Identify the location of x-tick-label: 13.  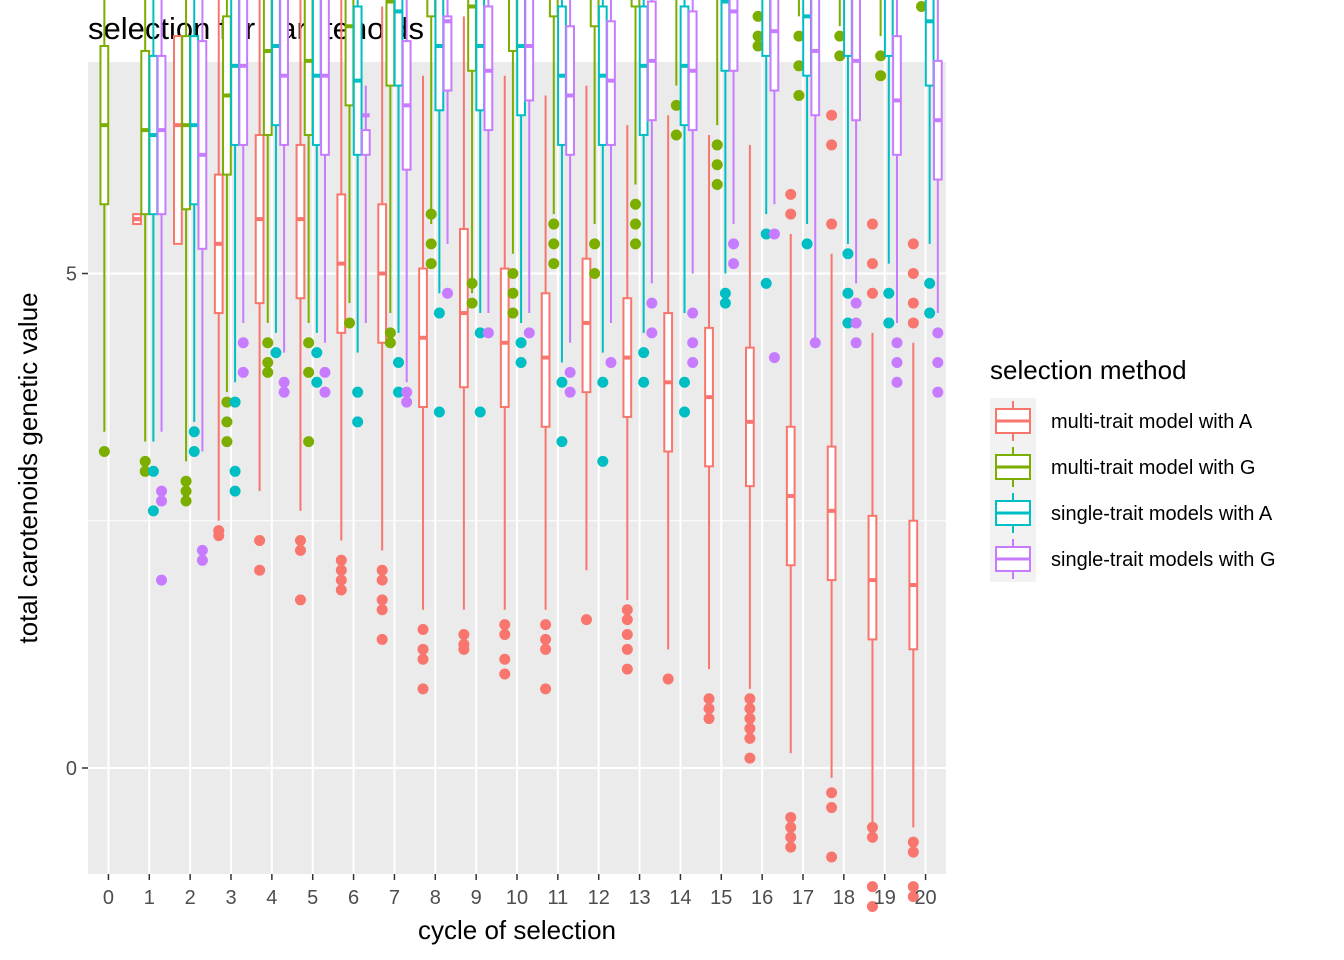
(639, 898).